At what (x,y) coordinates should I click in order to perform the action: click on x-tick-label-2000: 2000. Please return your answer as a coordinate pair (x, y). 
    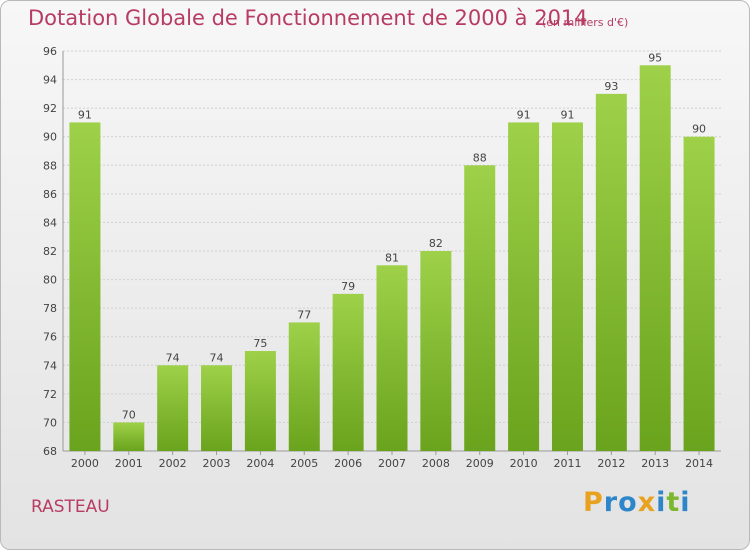
    Looking at the image, I should click on (85, 463).